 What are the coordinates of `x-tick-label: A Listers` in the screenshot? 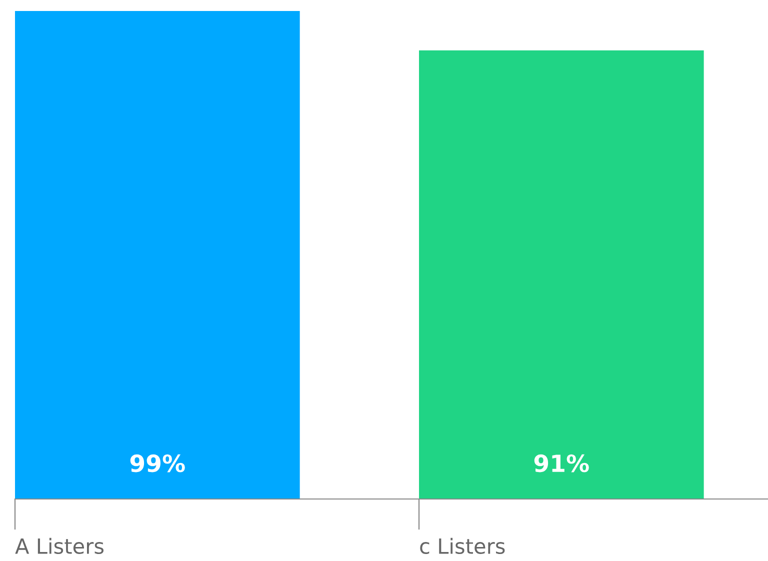 It's located at (59, 546).